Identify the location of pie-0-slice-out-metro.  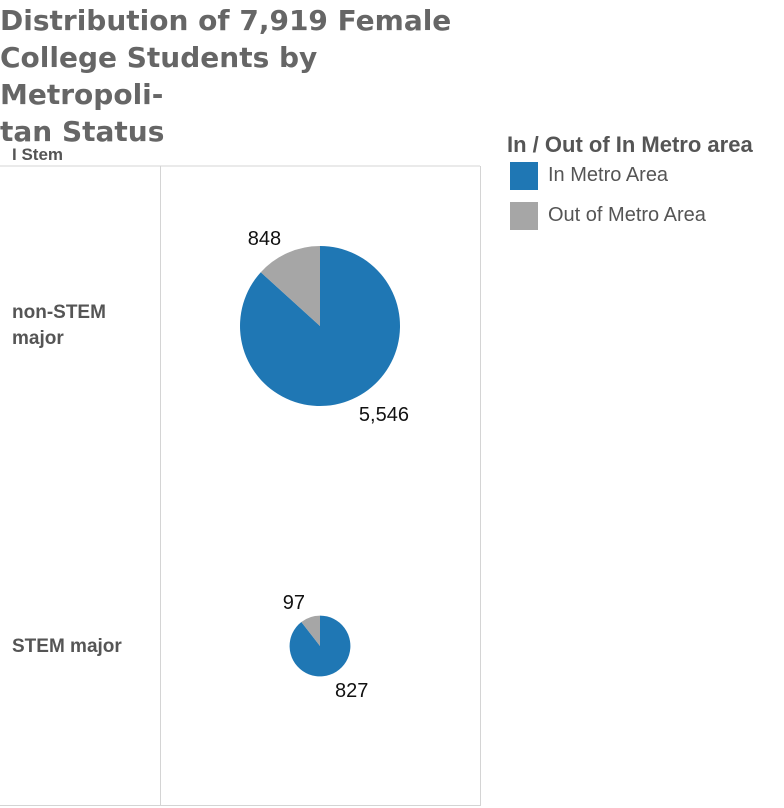
(290, 286).